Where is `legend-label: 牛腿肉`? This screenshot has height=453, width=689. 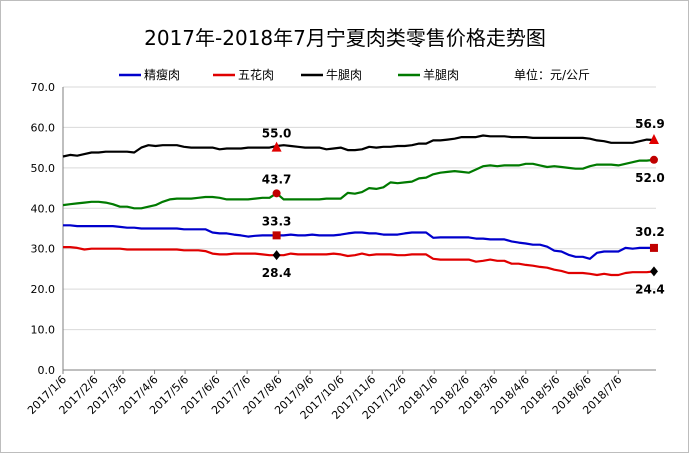
legend-label: 牛腿肉 is located at coordinates (344, 74).